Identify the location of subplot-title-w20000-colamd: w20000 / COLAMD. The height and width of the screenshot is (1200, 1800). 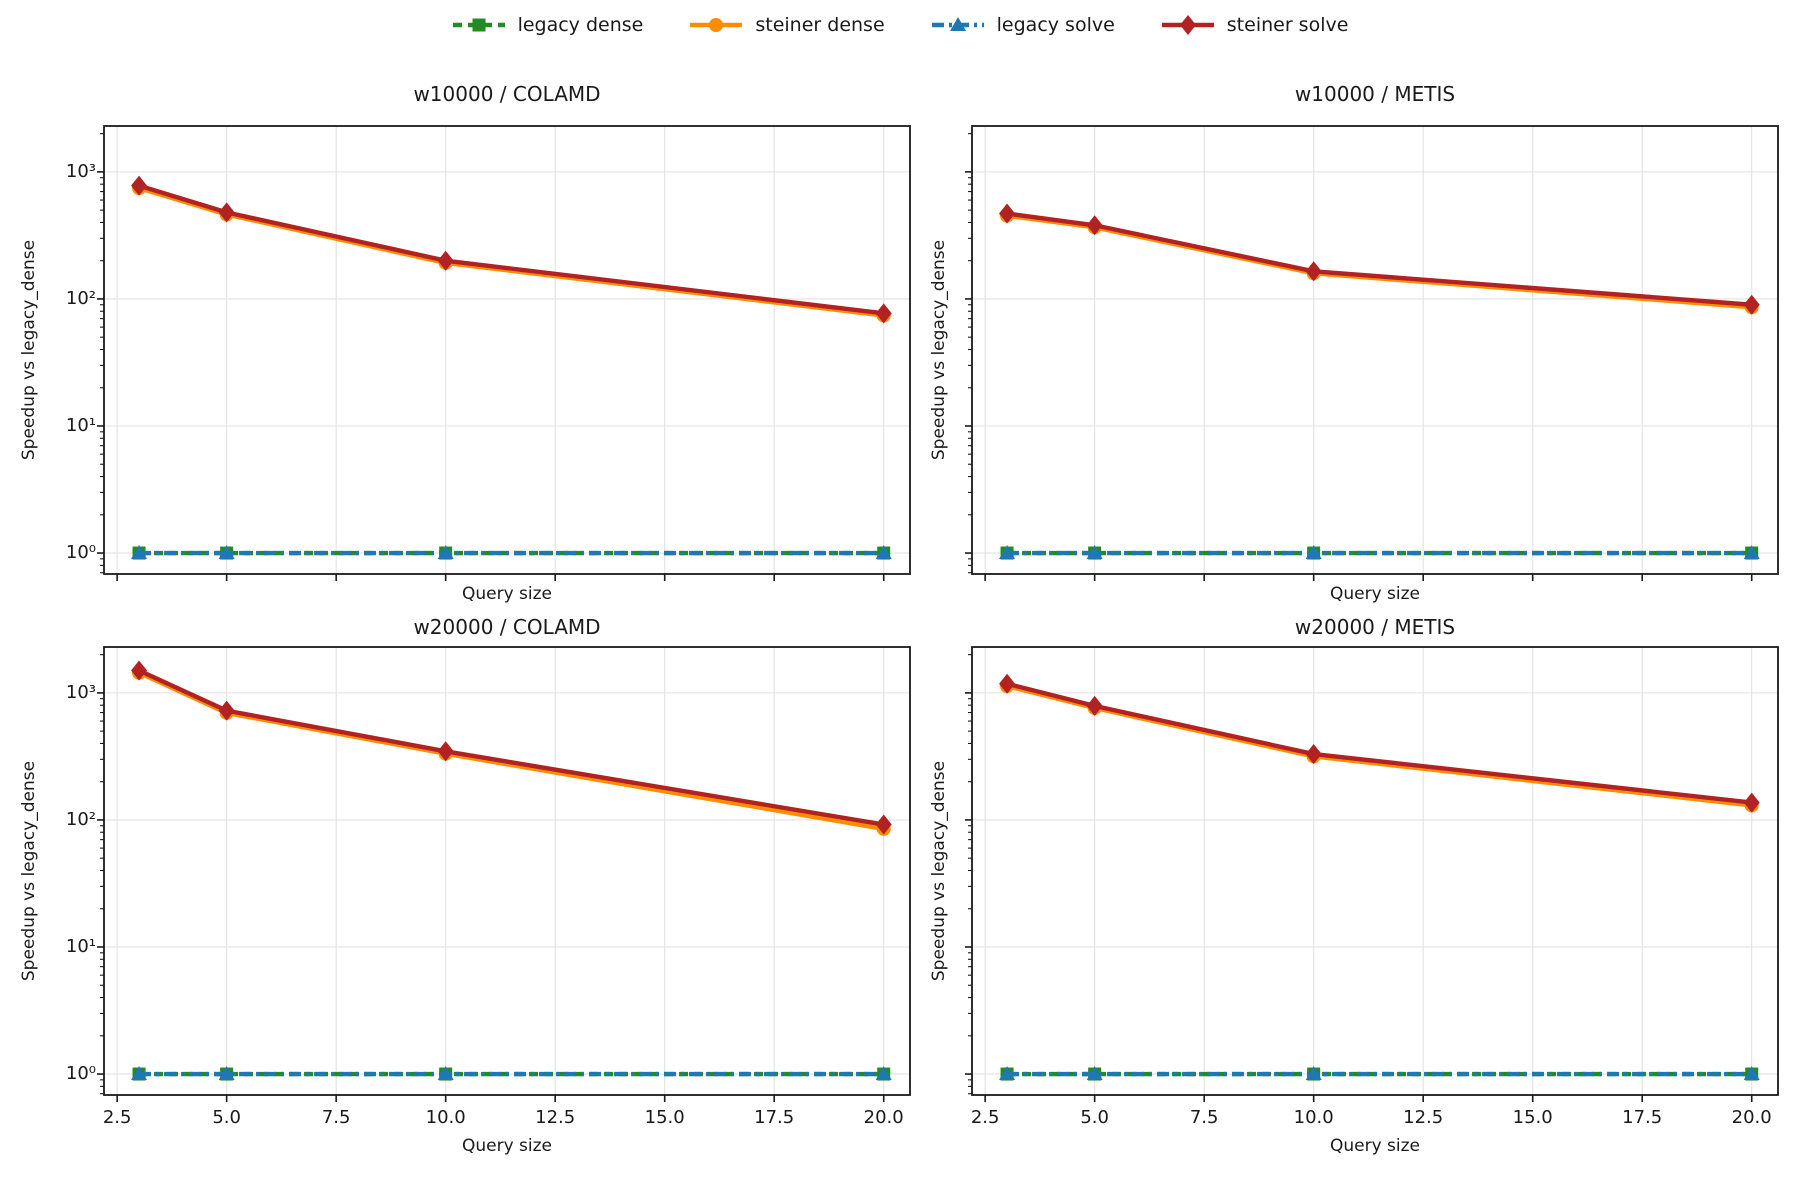
(507, 627).